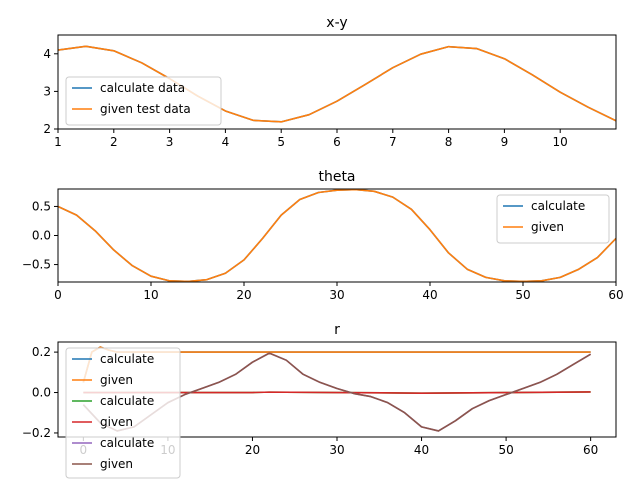  What do you see at coordinates (58, 295) in the screenshot?
I see `x-tick-label: 0` at bounding box center [58, 295].